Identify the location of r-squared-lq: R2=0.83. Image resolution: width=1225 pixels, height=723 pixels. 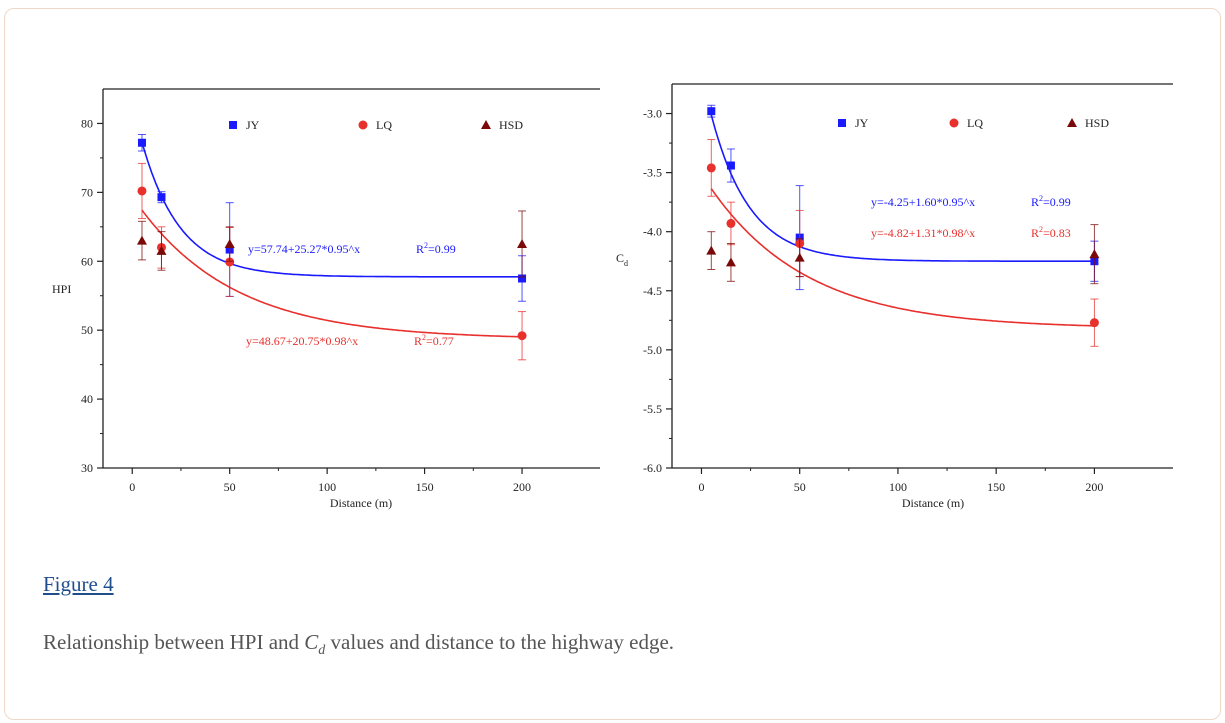
(1051, 232).